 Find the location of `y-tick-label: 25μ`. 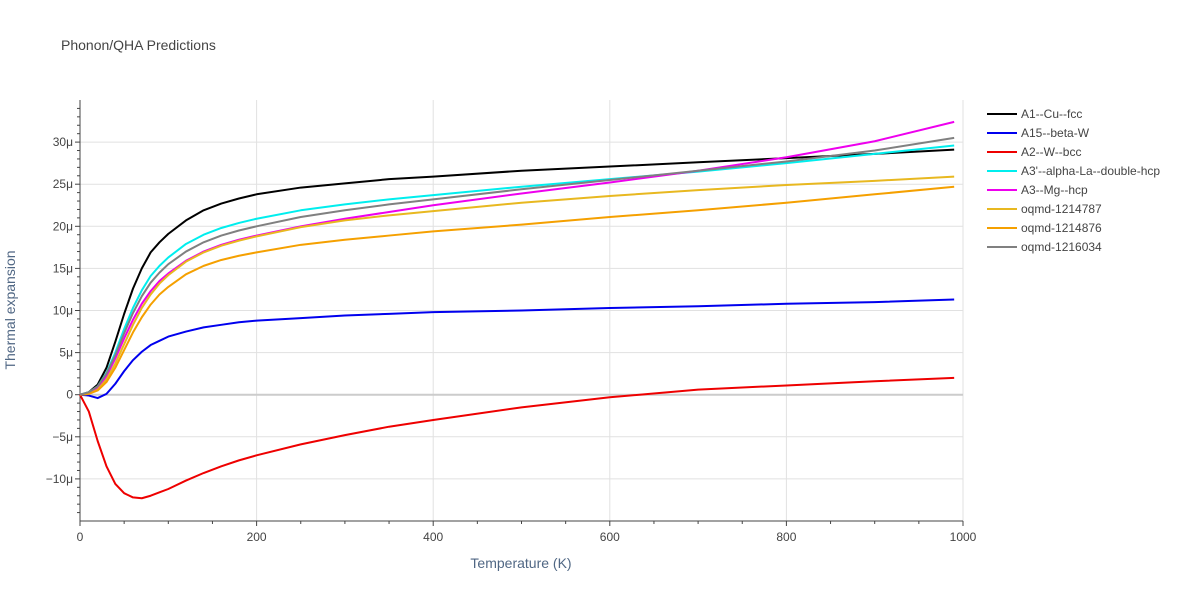

y-tick-label: 25μ is located at coordinates (63, 184).